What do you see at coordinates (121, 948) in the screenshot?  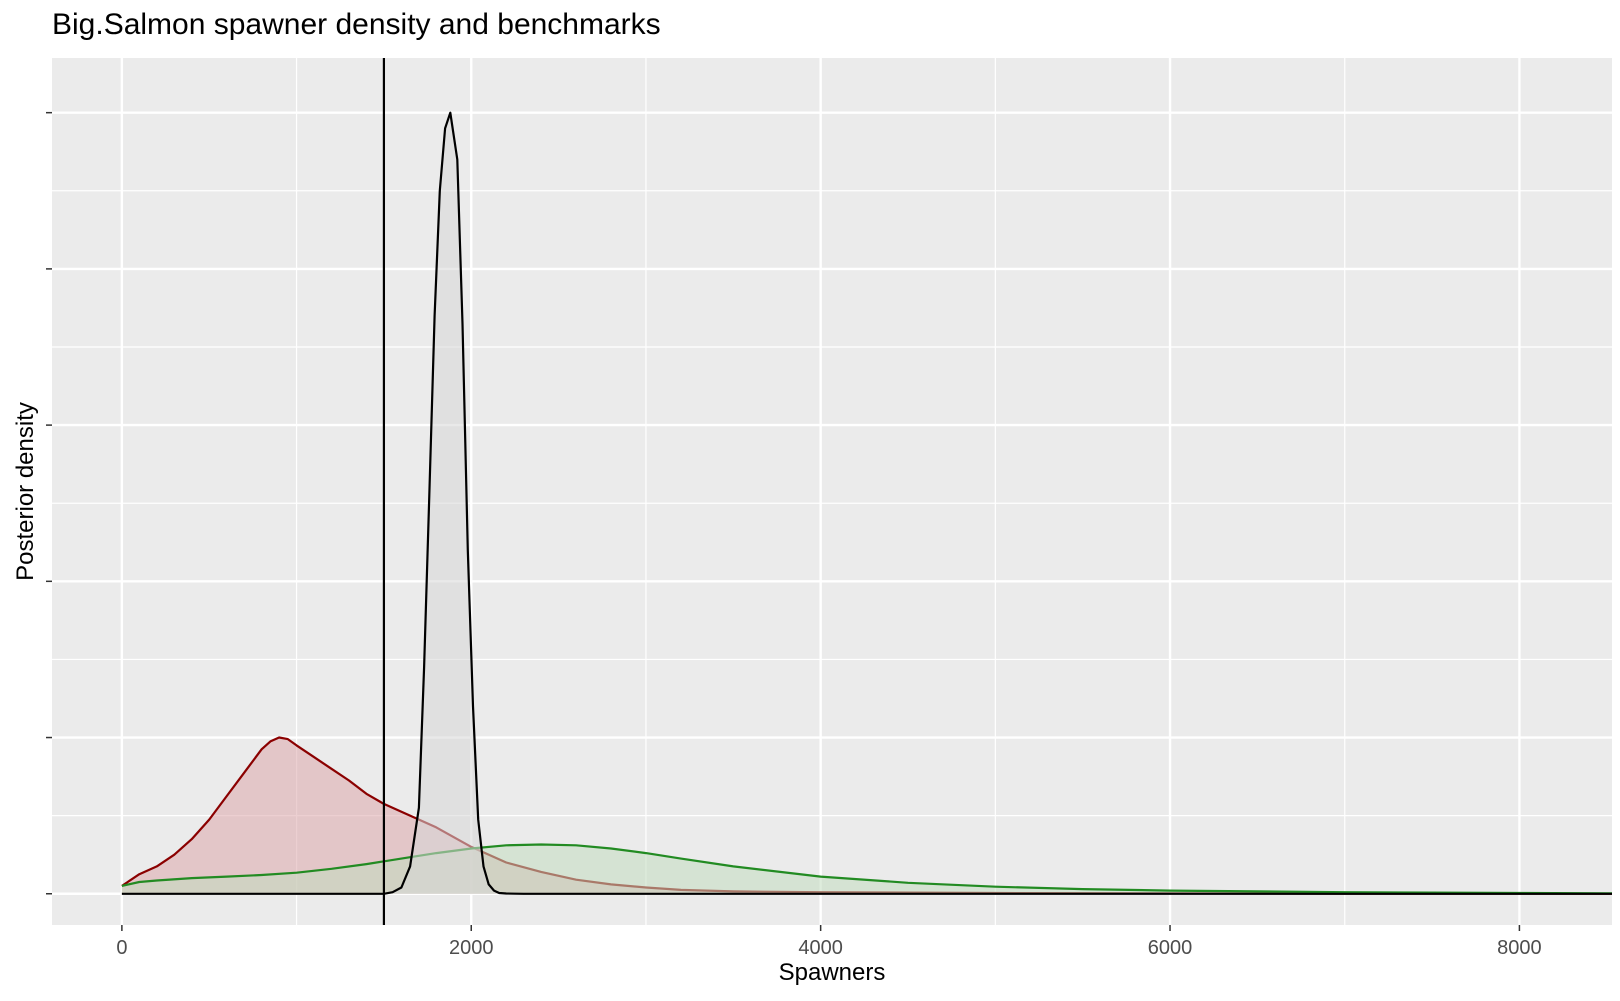 I see `x-tick-label: 0` at bounding box center [121, 948].